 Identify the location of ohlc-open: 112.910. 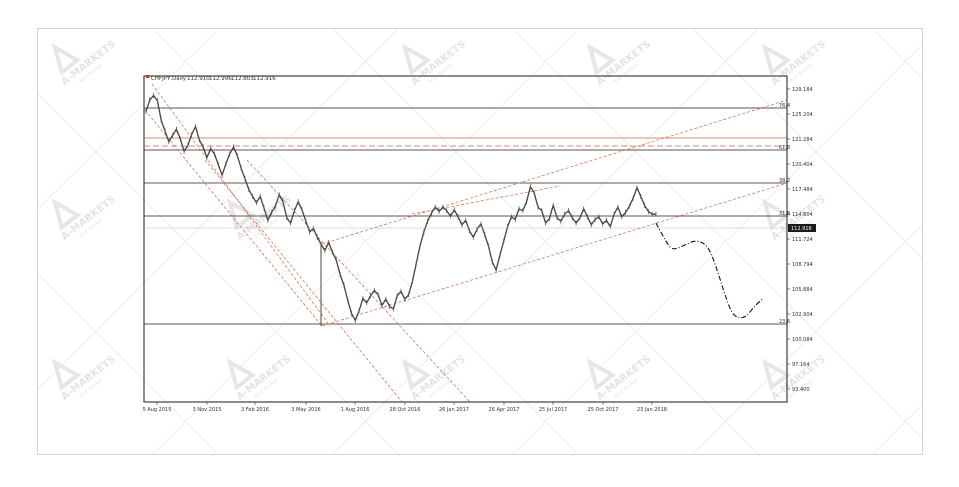
(198, 79).